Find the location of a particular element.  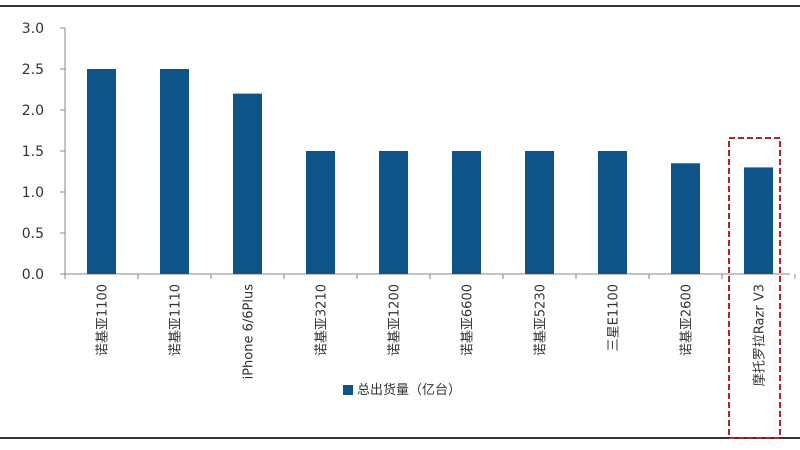

x-tick-label: iPhone 6/6Plus is located at coordinates (249, 332).